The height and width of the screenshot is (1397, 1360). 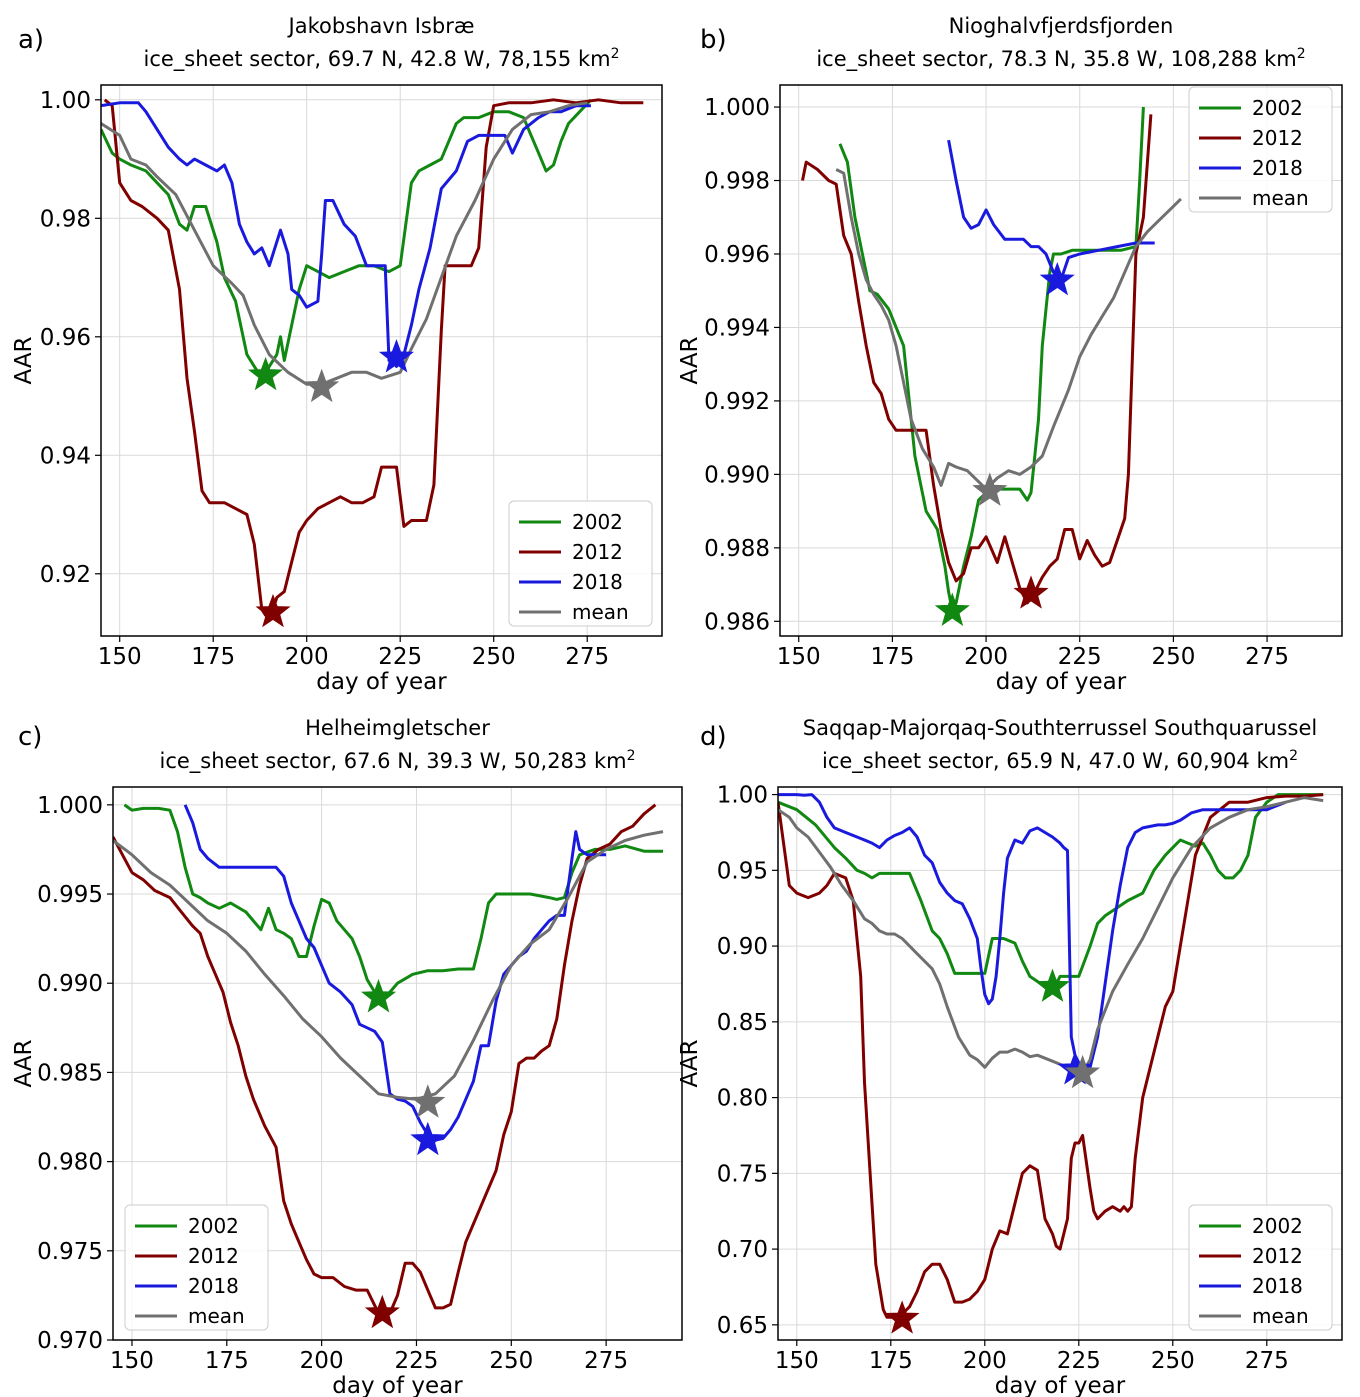 What do you see at coordinates (70, 895) in the screenshot?
I see `y-tick-label: 0.995` at bounding box center [70, 895].